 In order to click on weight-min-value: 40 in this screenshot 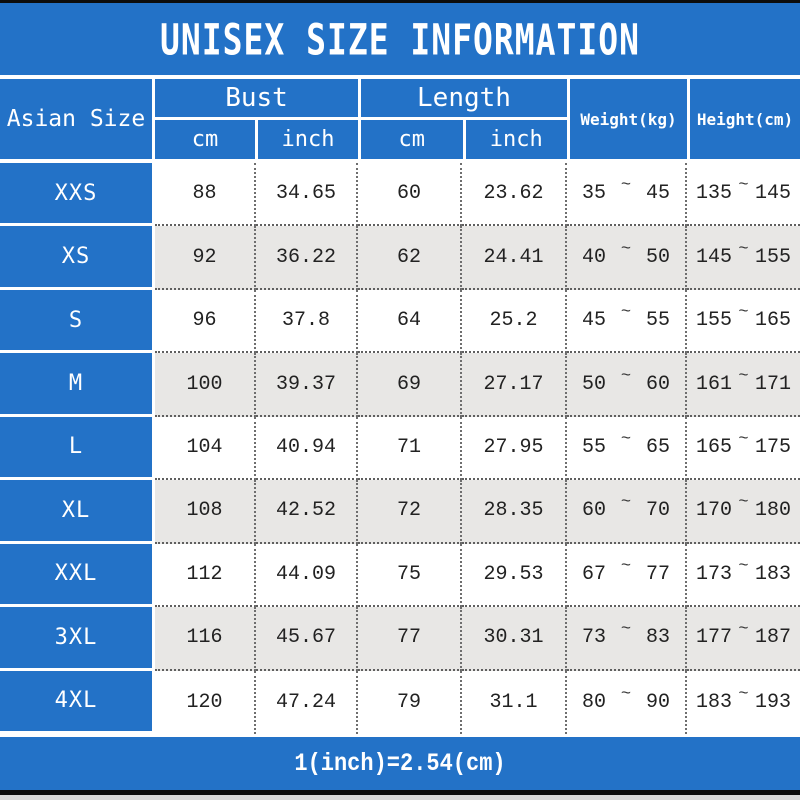, I will do `click(594, 257)`.